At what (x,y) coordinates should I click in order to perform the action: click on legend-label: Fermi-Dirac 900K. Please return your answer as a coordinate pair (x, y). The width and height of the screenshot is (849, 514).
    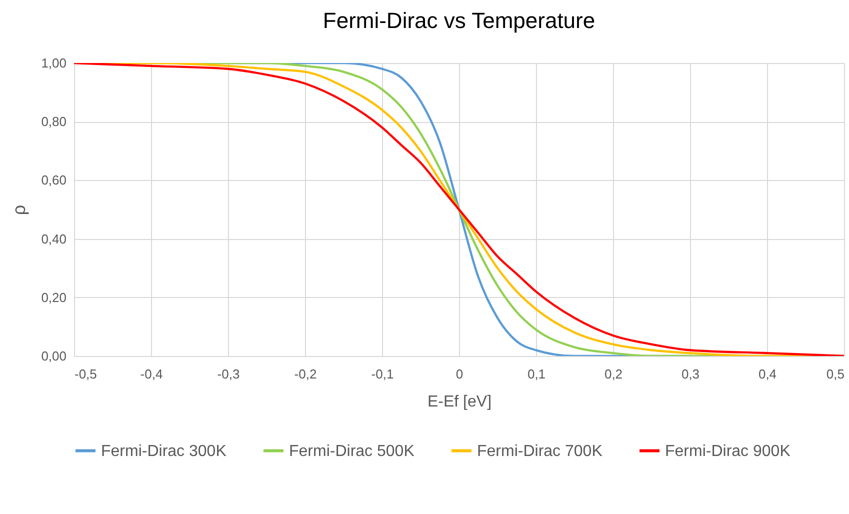
    Looking at the image, I should click on (728, 451).